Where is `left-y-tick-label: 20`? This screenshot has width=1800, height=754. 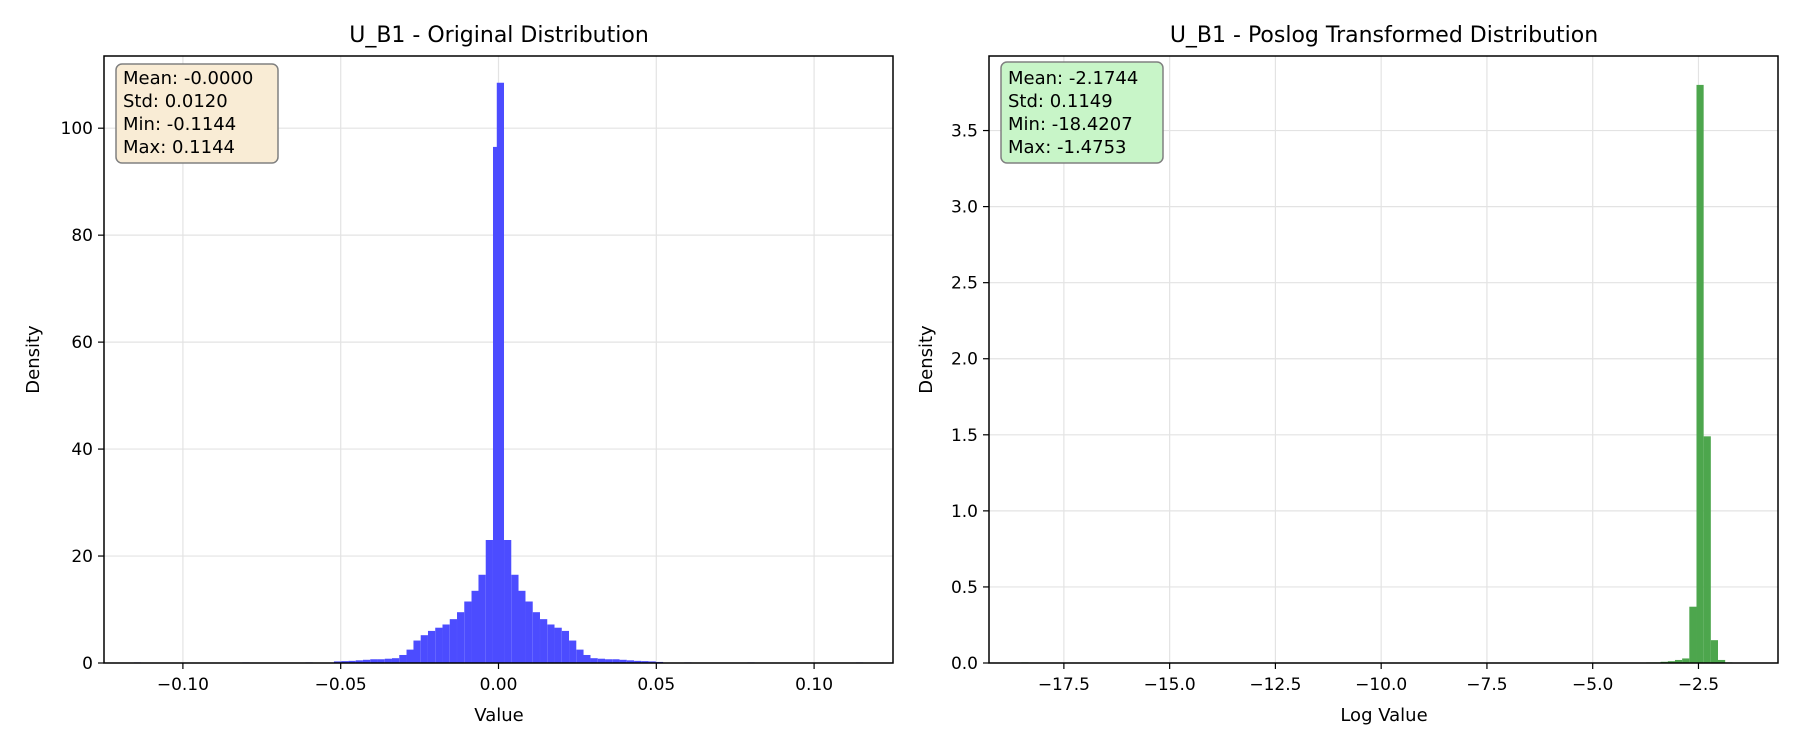
left-y-tick-label: 20 is located at coordinates (82, 557).